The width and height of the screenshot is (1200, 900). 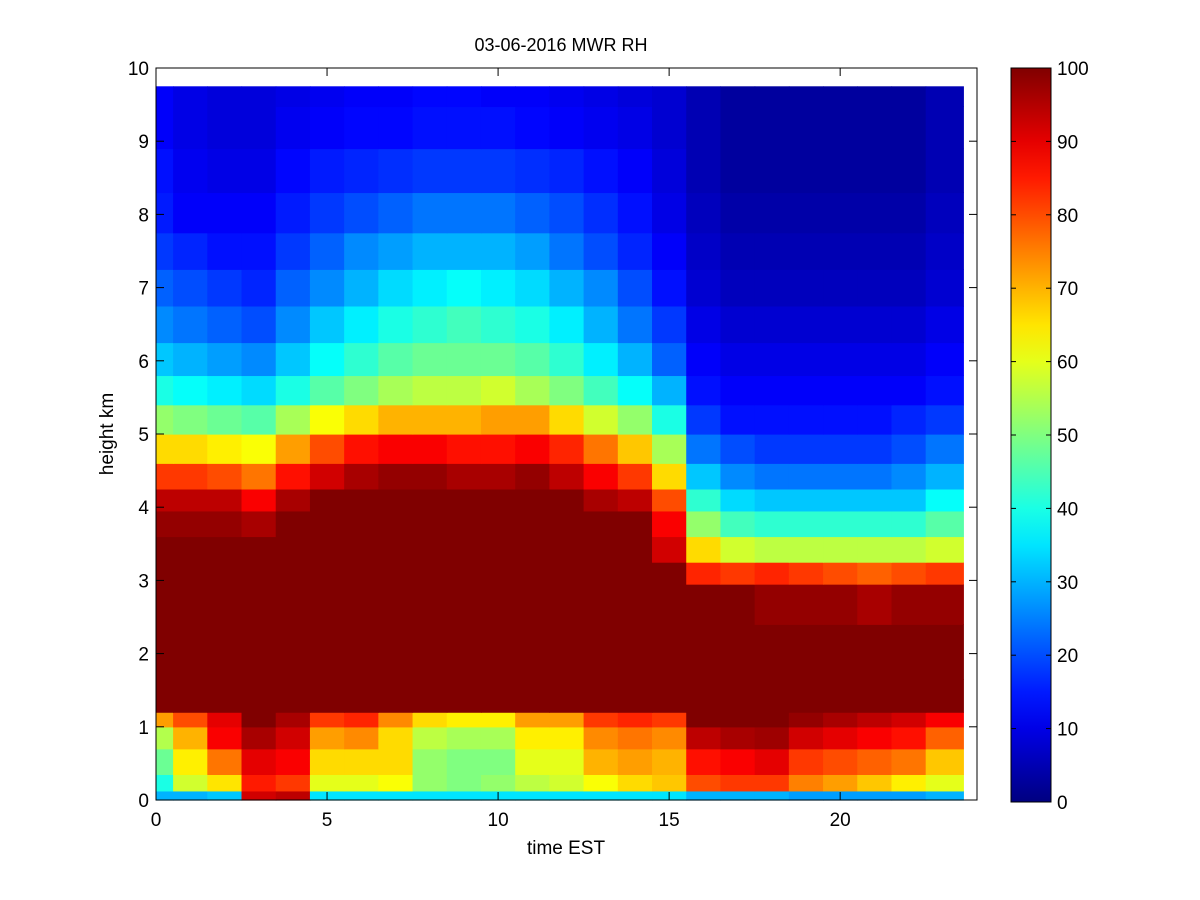 I want to click on y-tick-label: 2, so click(x=143, y=655).